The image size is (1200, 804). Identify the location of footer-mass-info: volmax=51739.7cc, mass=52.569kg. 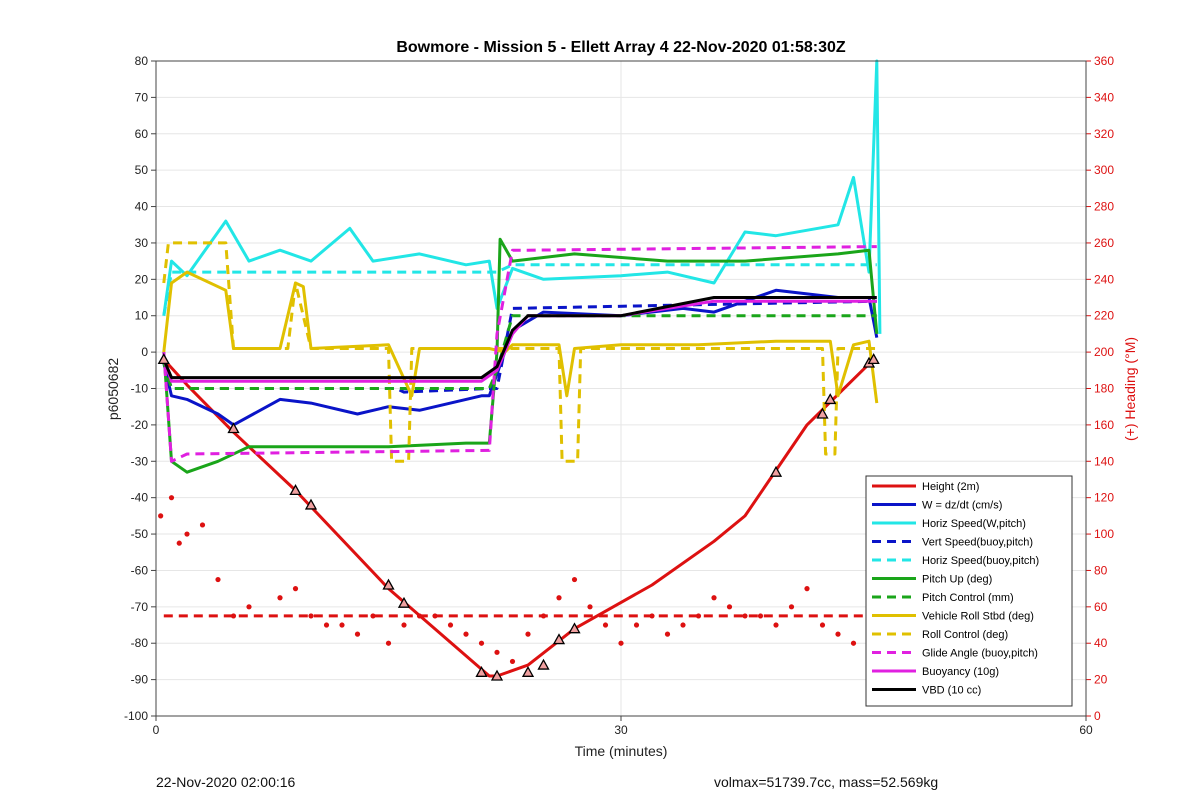
(826, 782).